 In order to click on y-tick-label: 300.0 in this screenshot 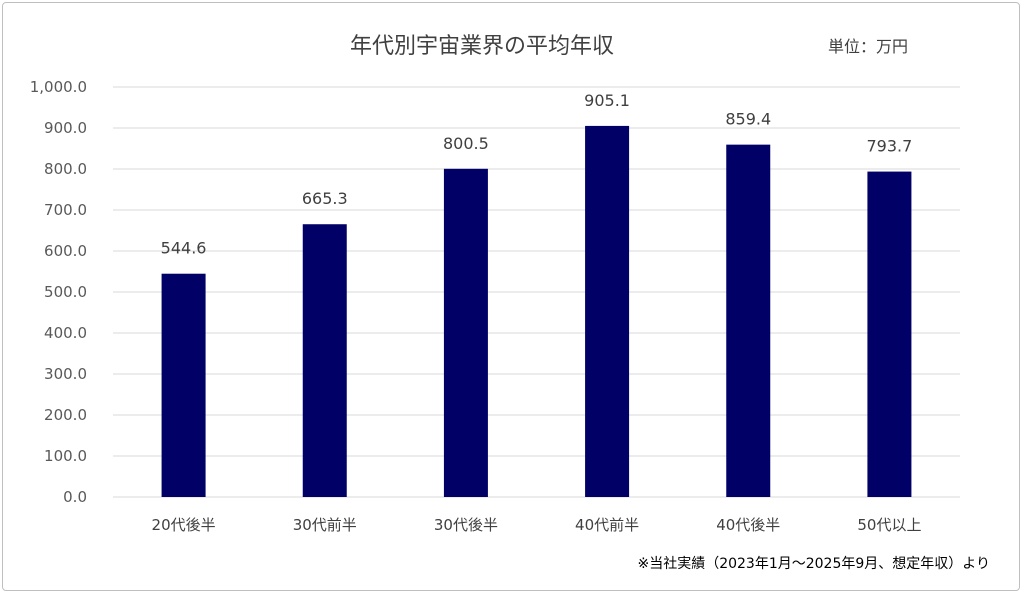, I will do `click(65, 374)`.